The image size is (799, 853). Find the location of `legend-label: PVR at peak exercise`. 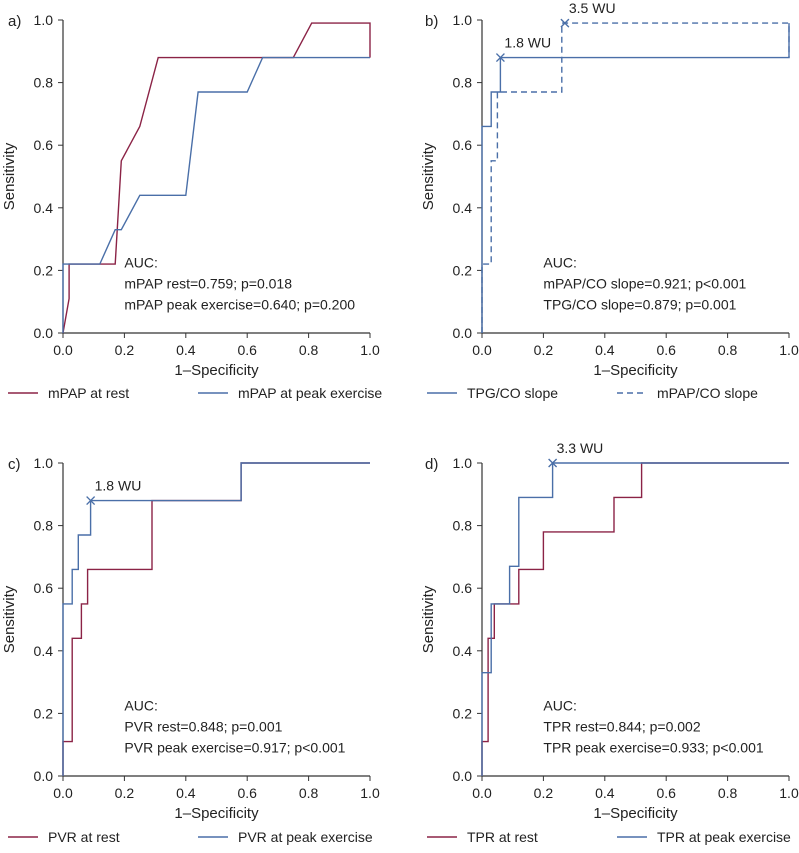

legend-label: PVR at peak exercise is located at coordinates (305, 837).